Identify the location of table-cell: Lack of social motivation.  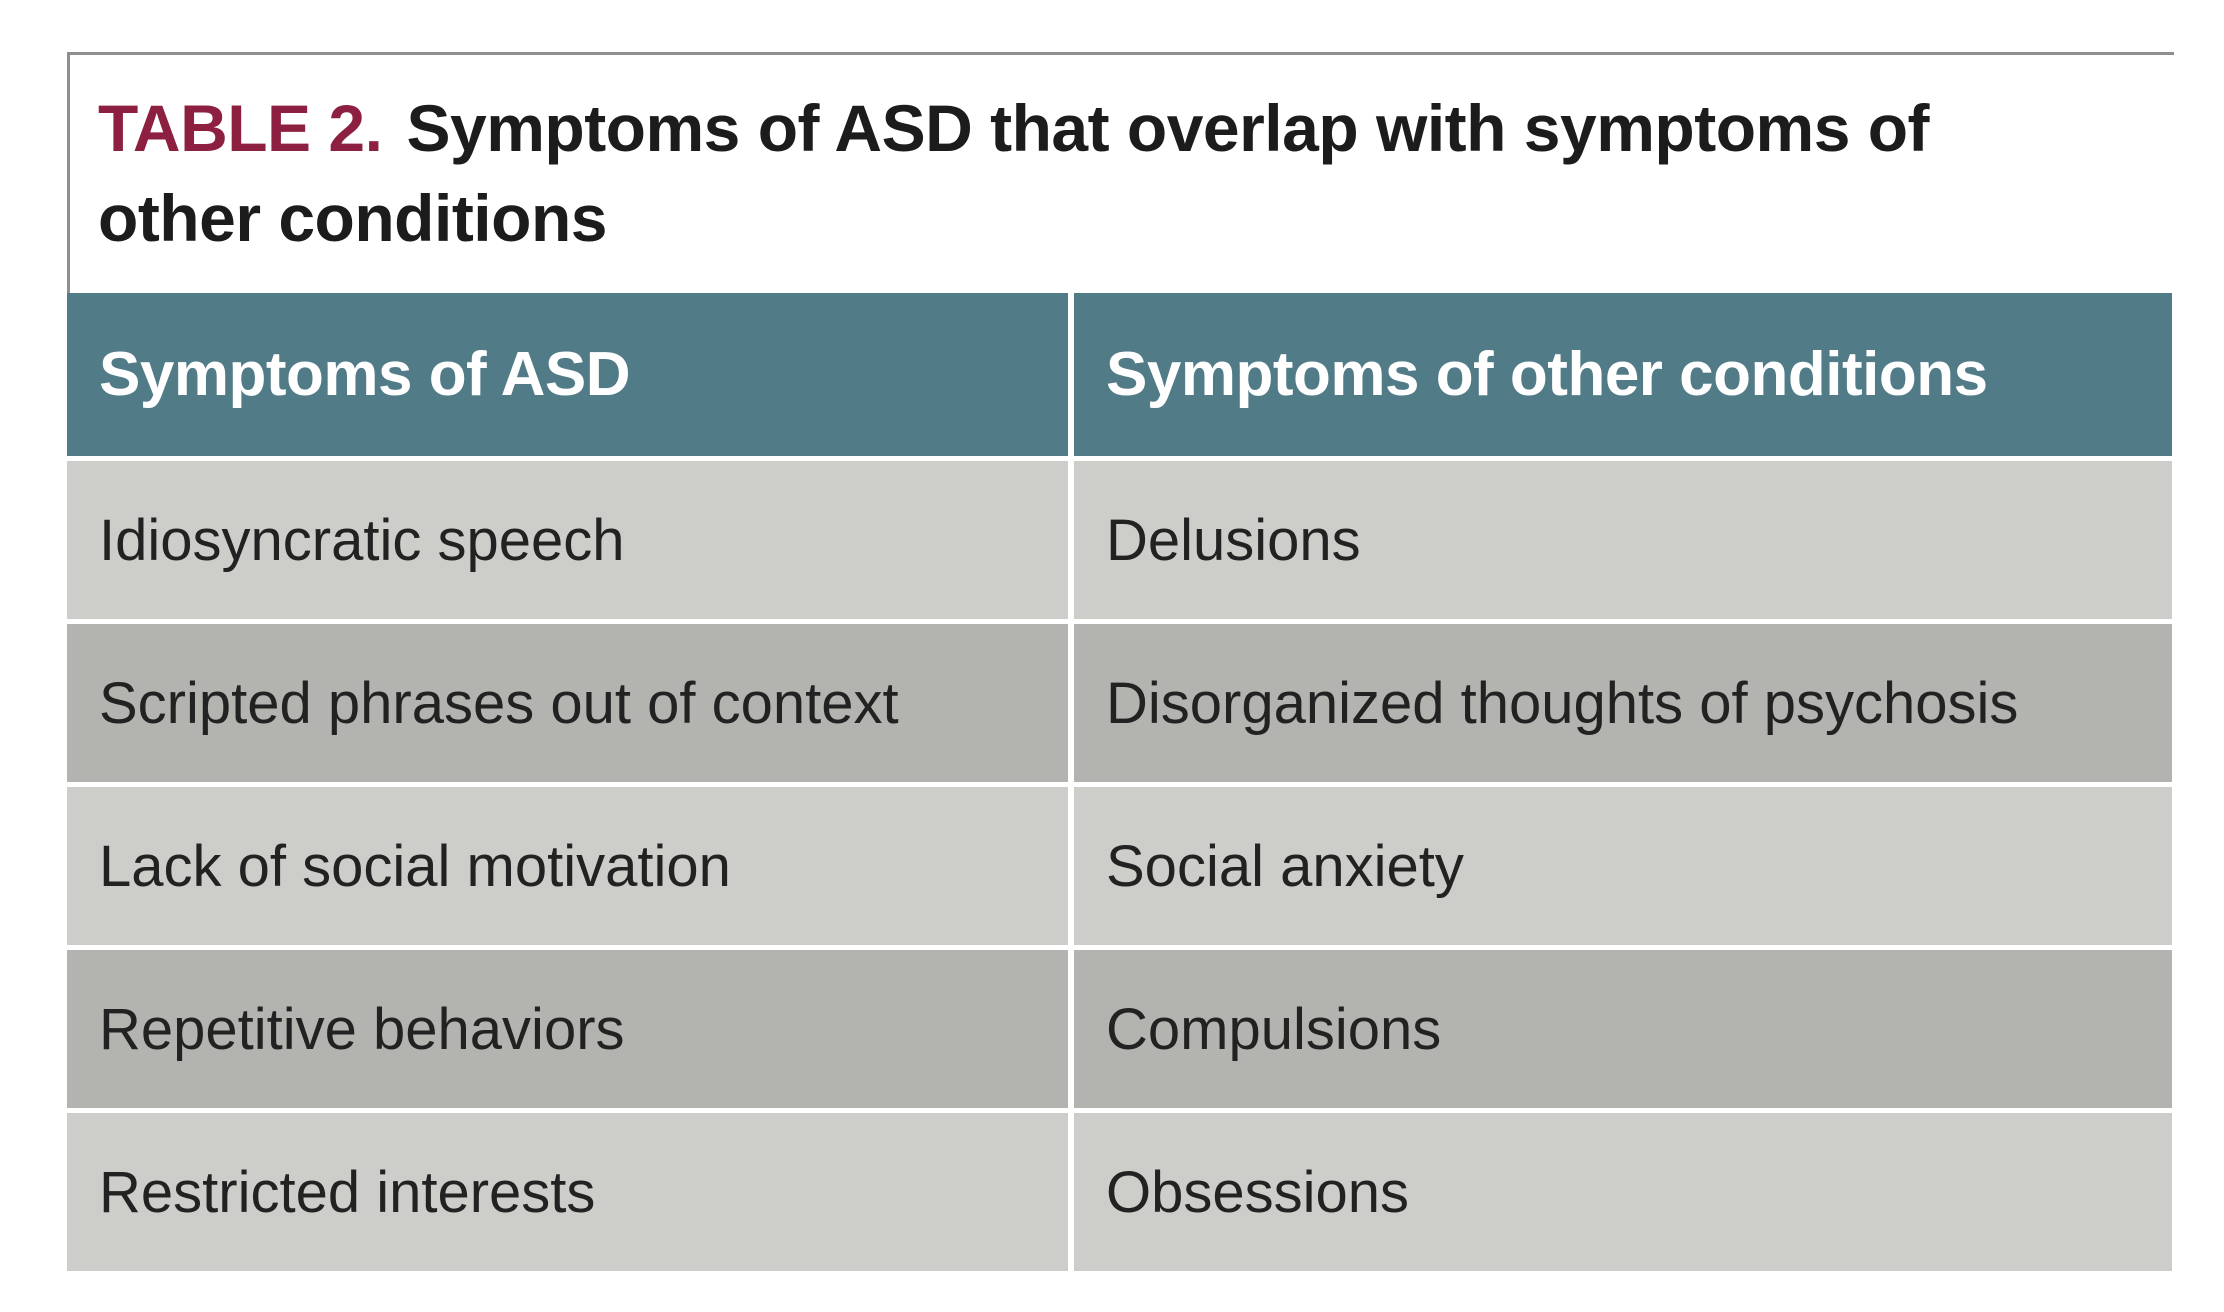
(567, 866).